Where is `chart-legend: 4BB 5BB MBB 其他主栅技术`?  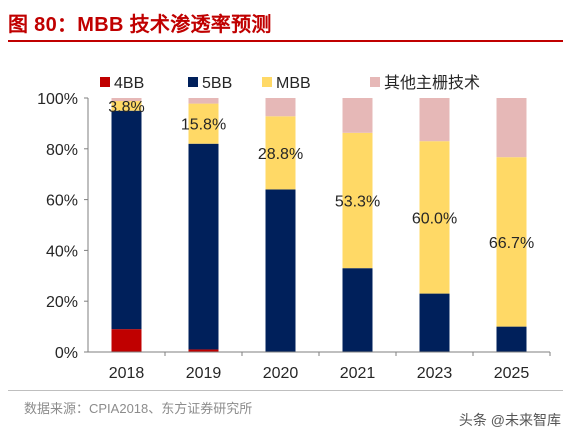 chart-legend: 4BB 5BB MBB 其他主栅技术 is located at coordinates (290, 83).